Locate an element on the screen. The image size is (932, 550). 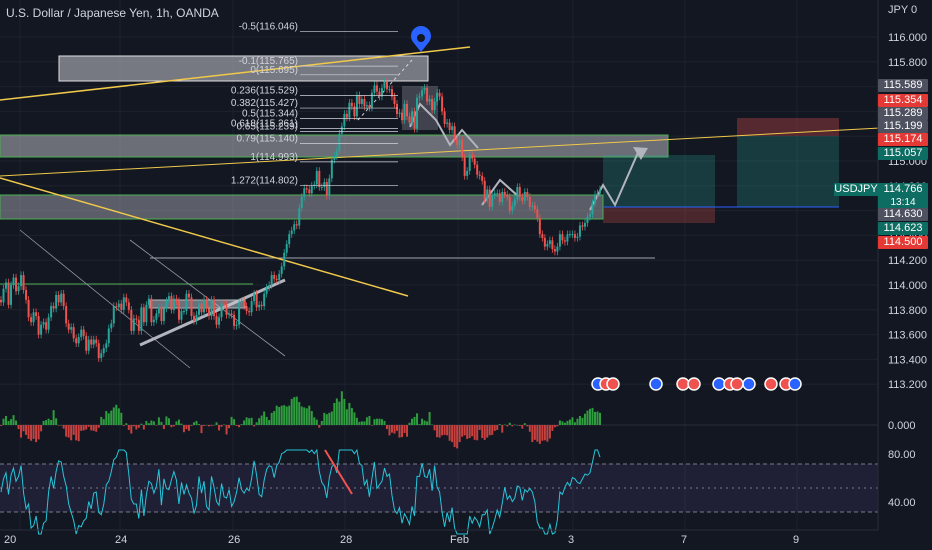
price-tick-label: 116.000 is located at coordinates (907, 38).